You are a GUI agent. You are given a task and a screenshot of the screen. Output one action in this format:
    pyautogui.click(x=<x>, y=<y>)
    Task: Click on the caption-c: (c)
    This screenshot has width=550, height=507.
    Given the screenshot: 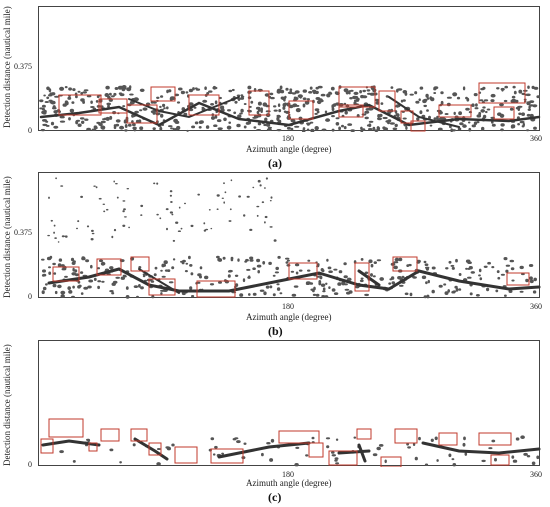 What is the action you would take?
    pyautogui.click(x=275, y=497)
    